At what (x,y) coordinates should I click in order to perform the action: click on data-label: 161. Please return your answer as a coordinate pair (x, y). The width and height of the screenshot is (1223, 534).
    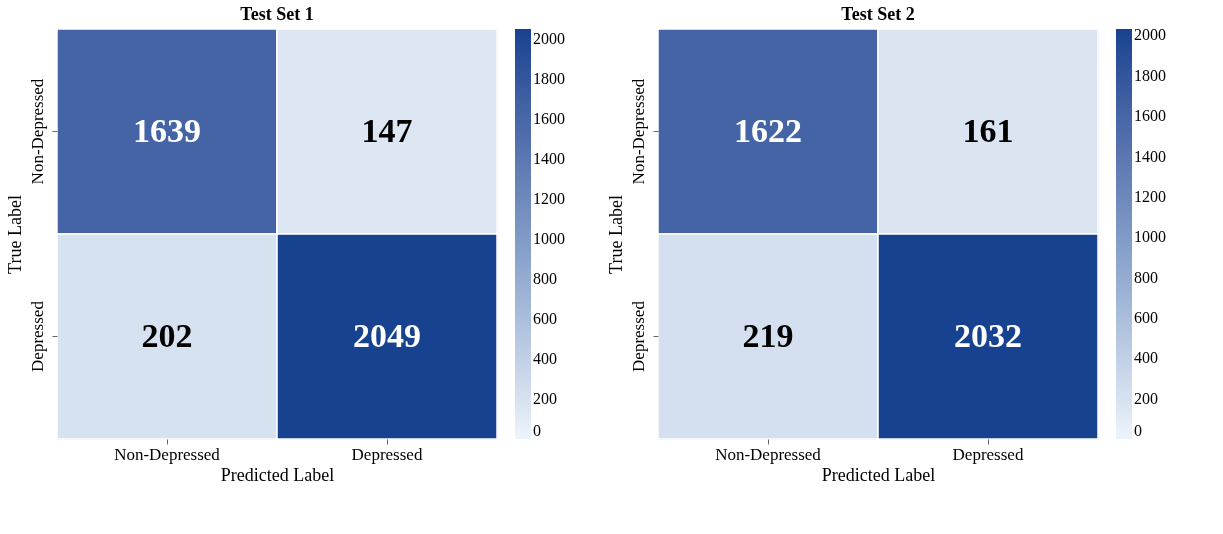
    Looking at the image, I should click on (988, 130).